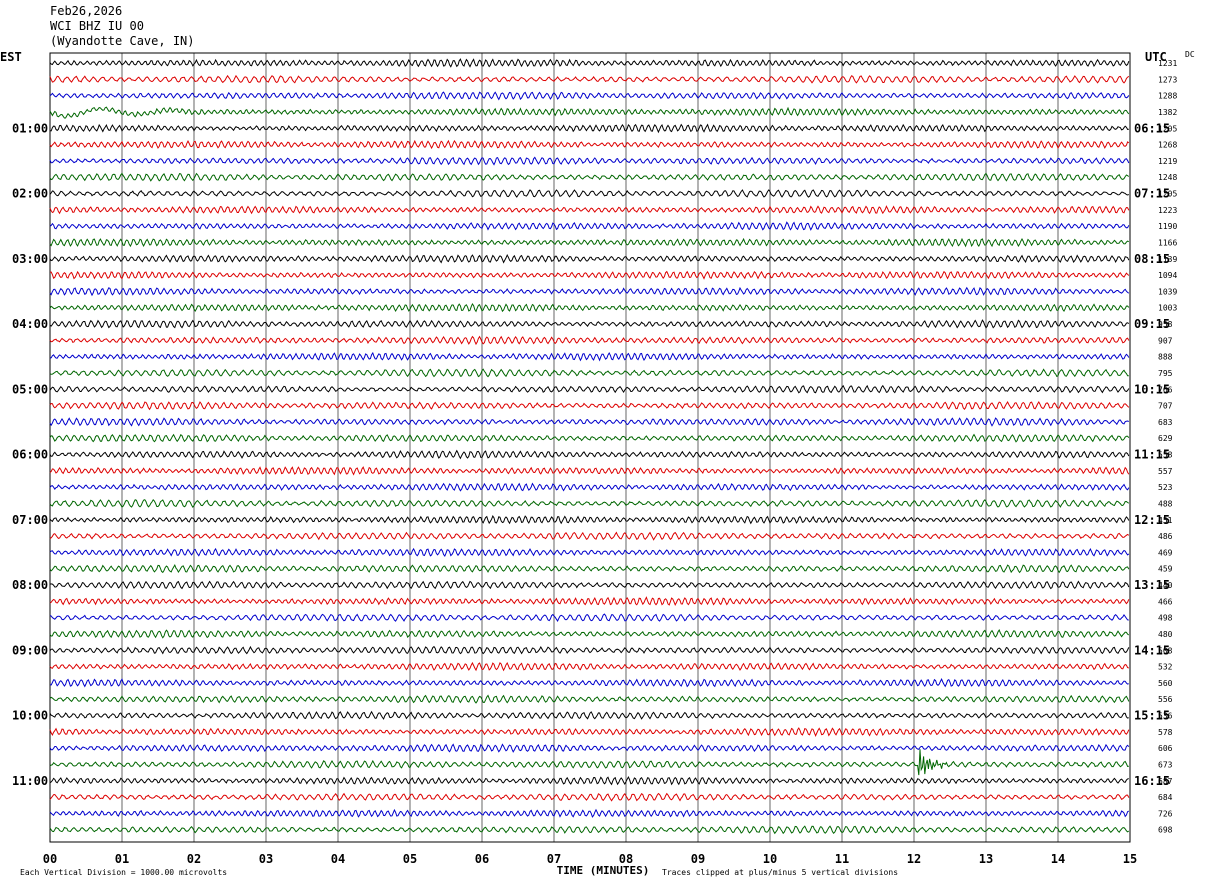  What do you see at coordinates (266, 859) in the screenshot?
I see `x-tick-label: 03` at bounding box center [266, 859].